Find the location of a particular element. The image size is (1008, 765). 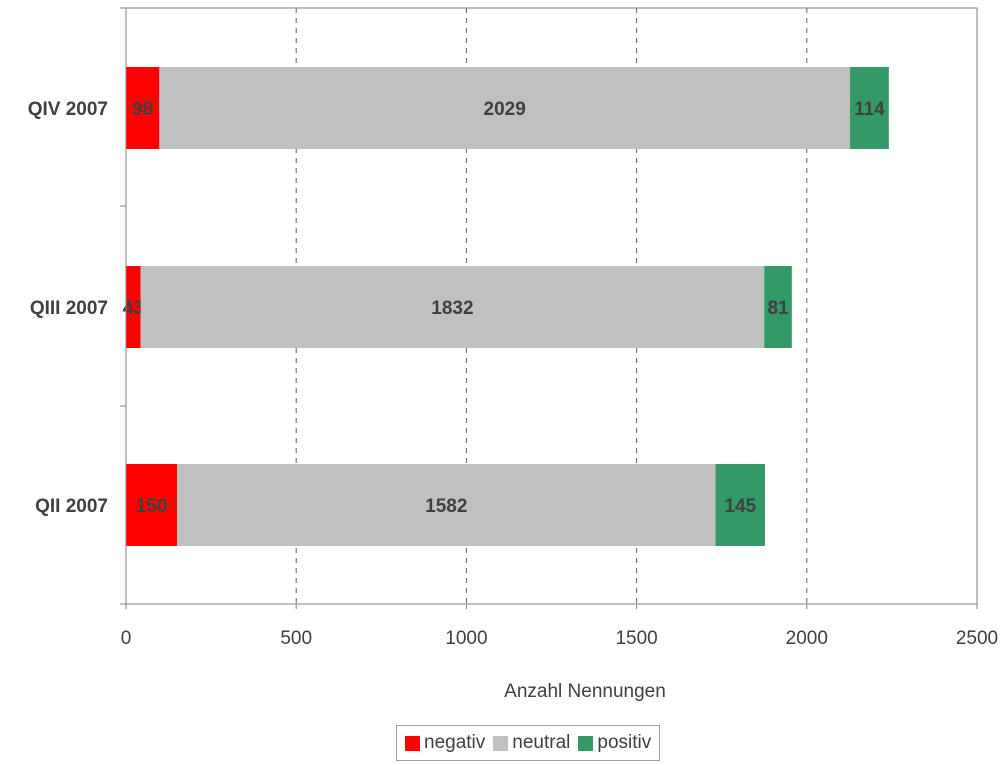

legend: negativ neutral positiv is located at coordinates (528, 743).